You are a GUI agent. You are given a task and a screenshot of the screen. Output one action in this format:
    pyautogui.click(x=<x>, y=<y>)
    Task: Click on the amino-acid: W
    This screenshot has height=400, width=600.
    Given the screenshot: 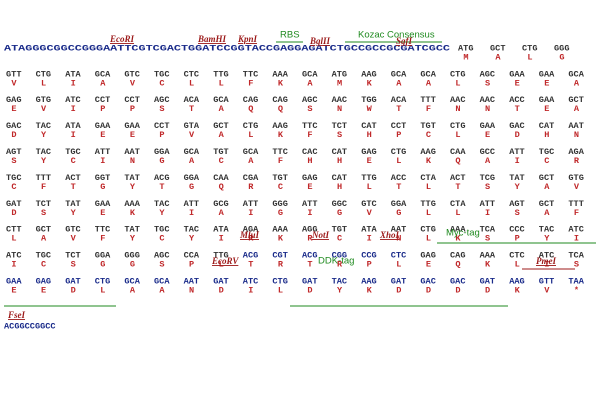 What is the action you would take?
    pyautogui.click(x=370, y=109)
    